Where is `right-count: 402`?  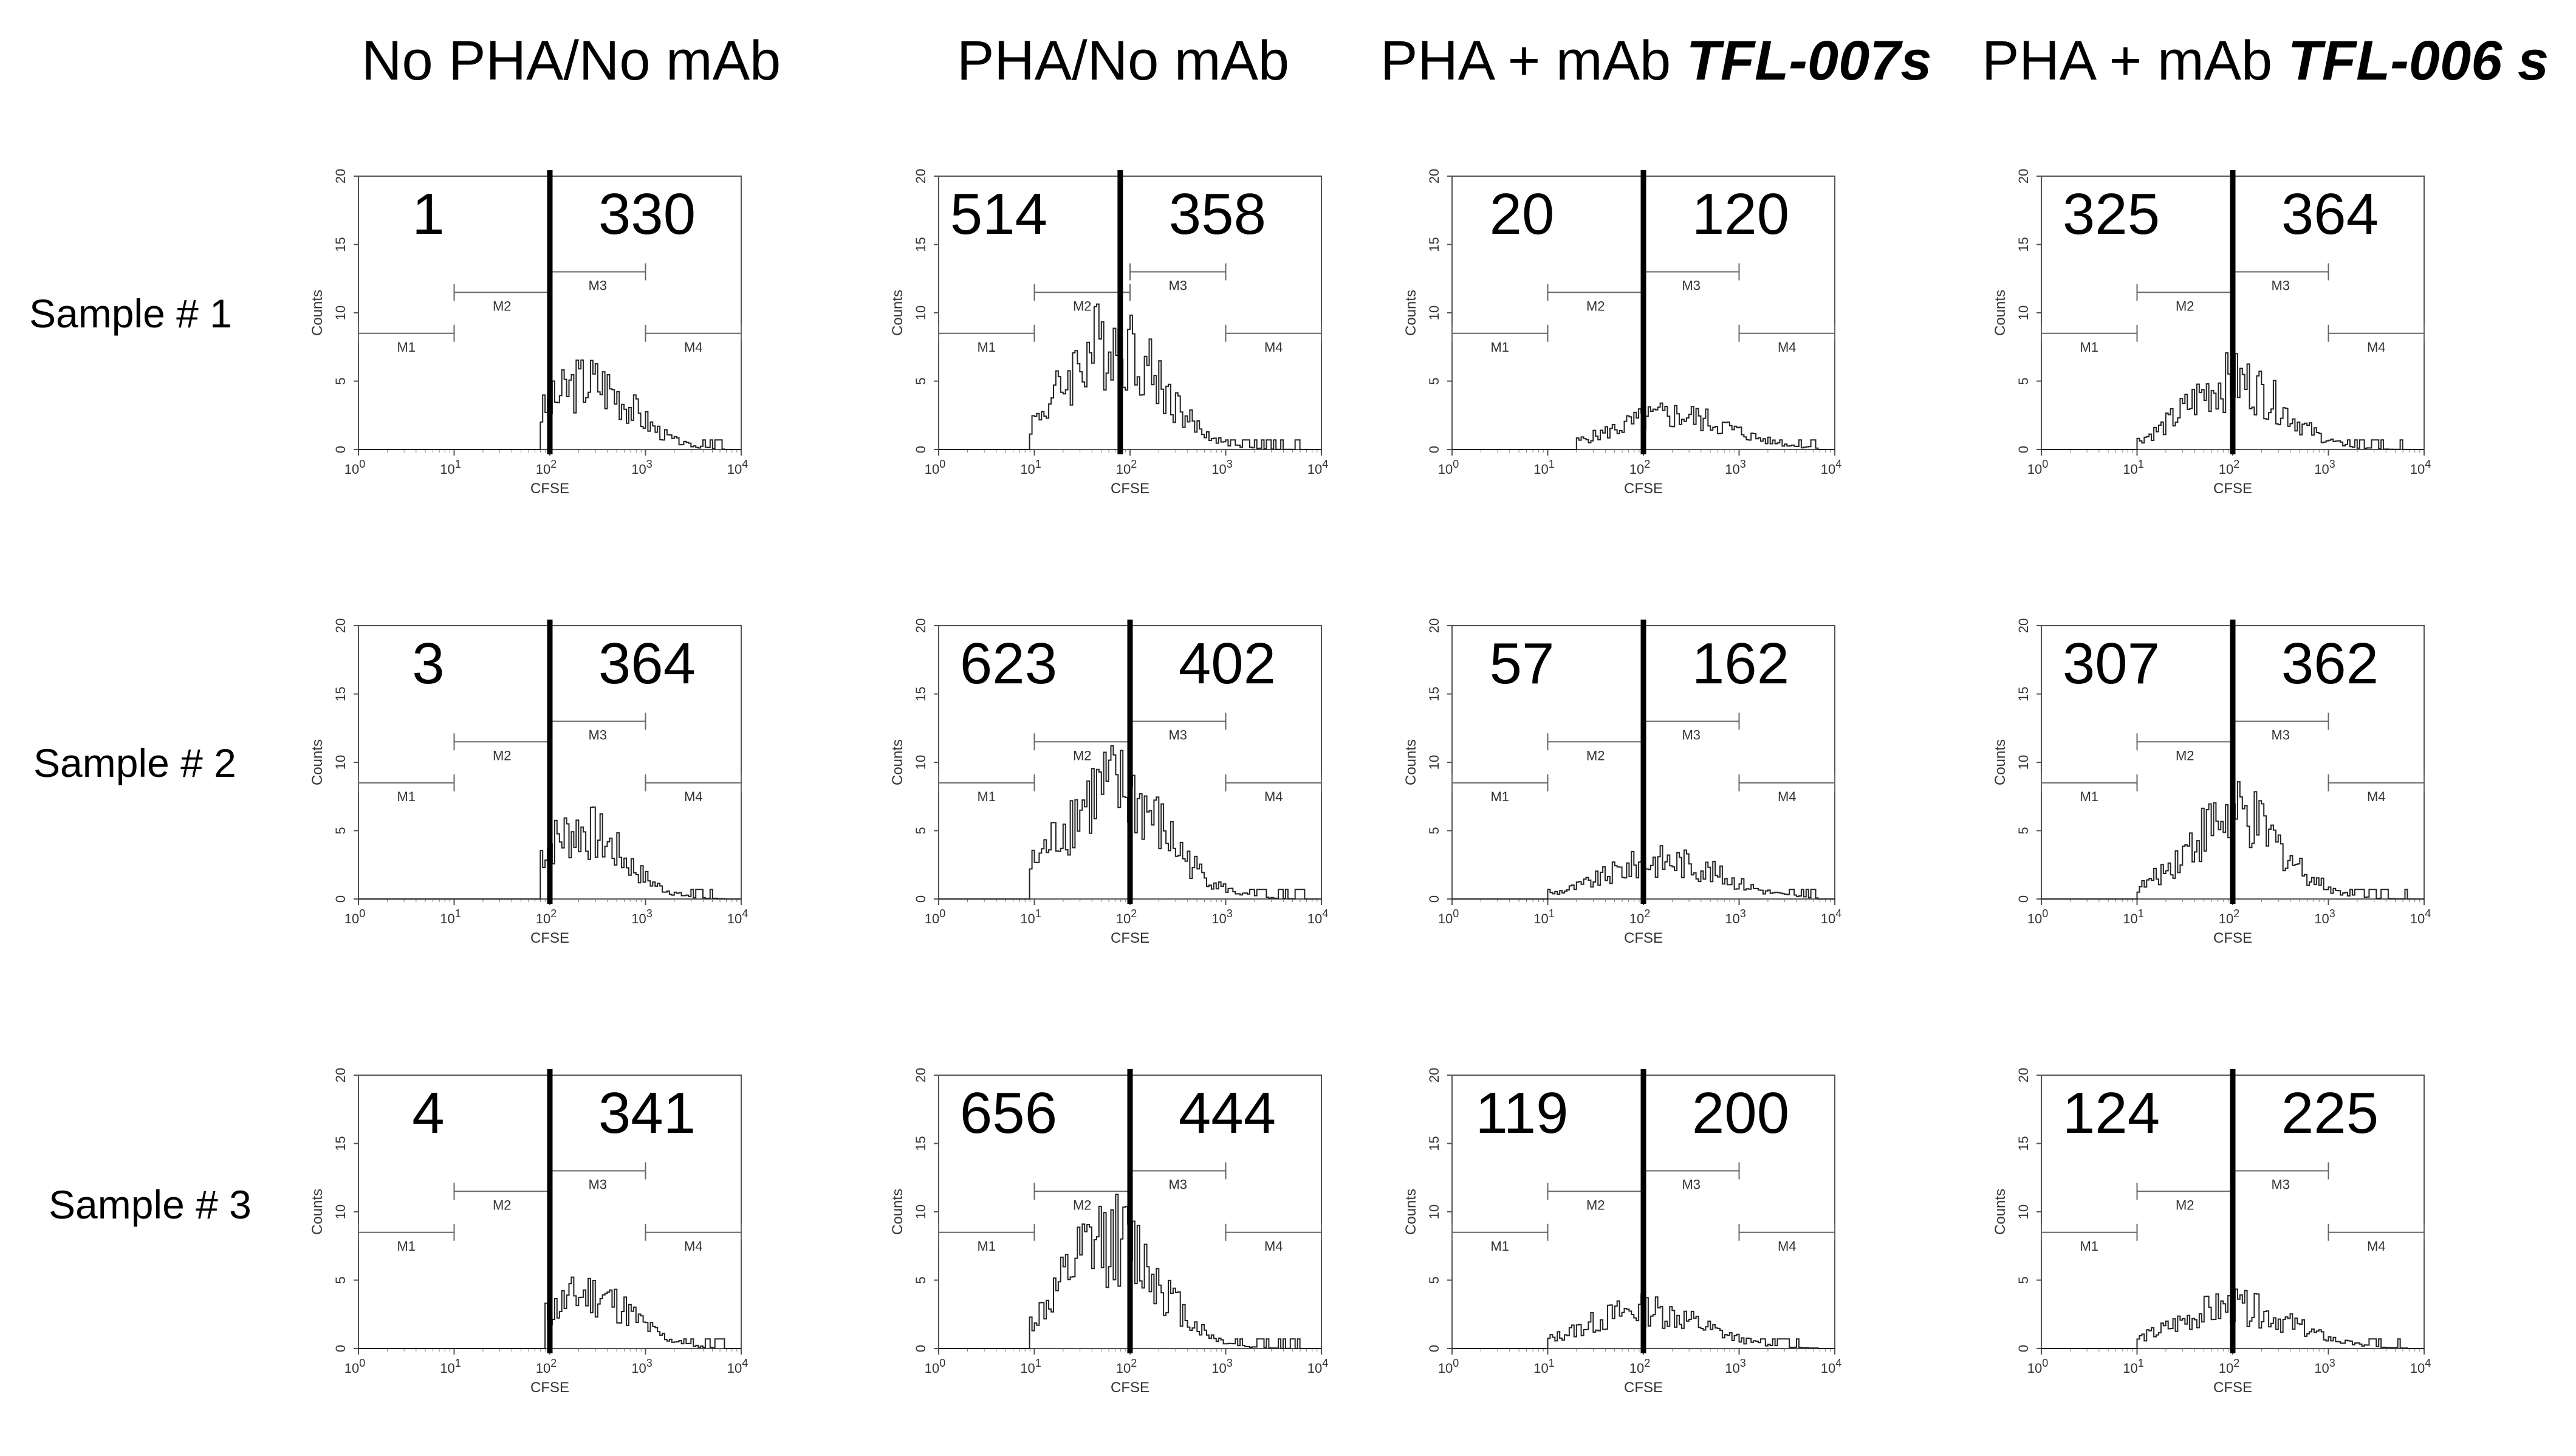
right-count: 402 is located at coordinates (1227, 663).